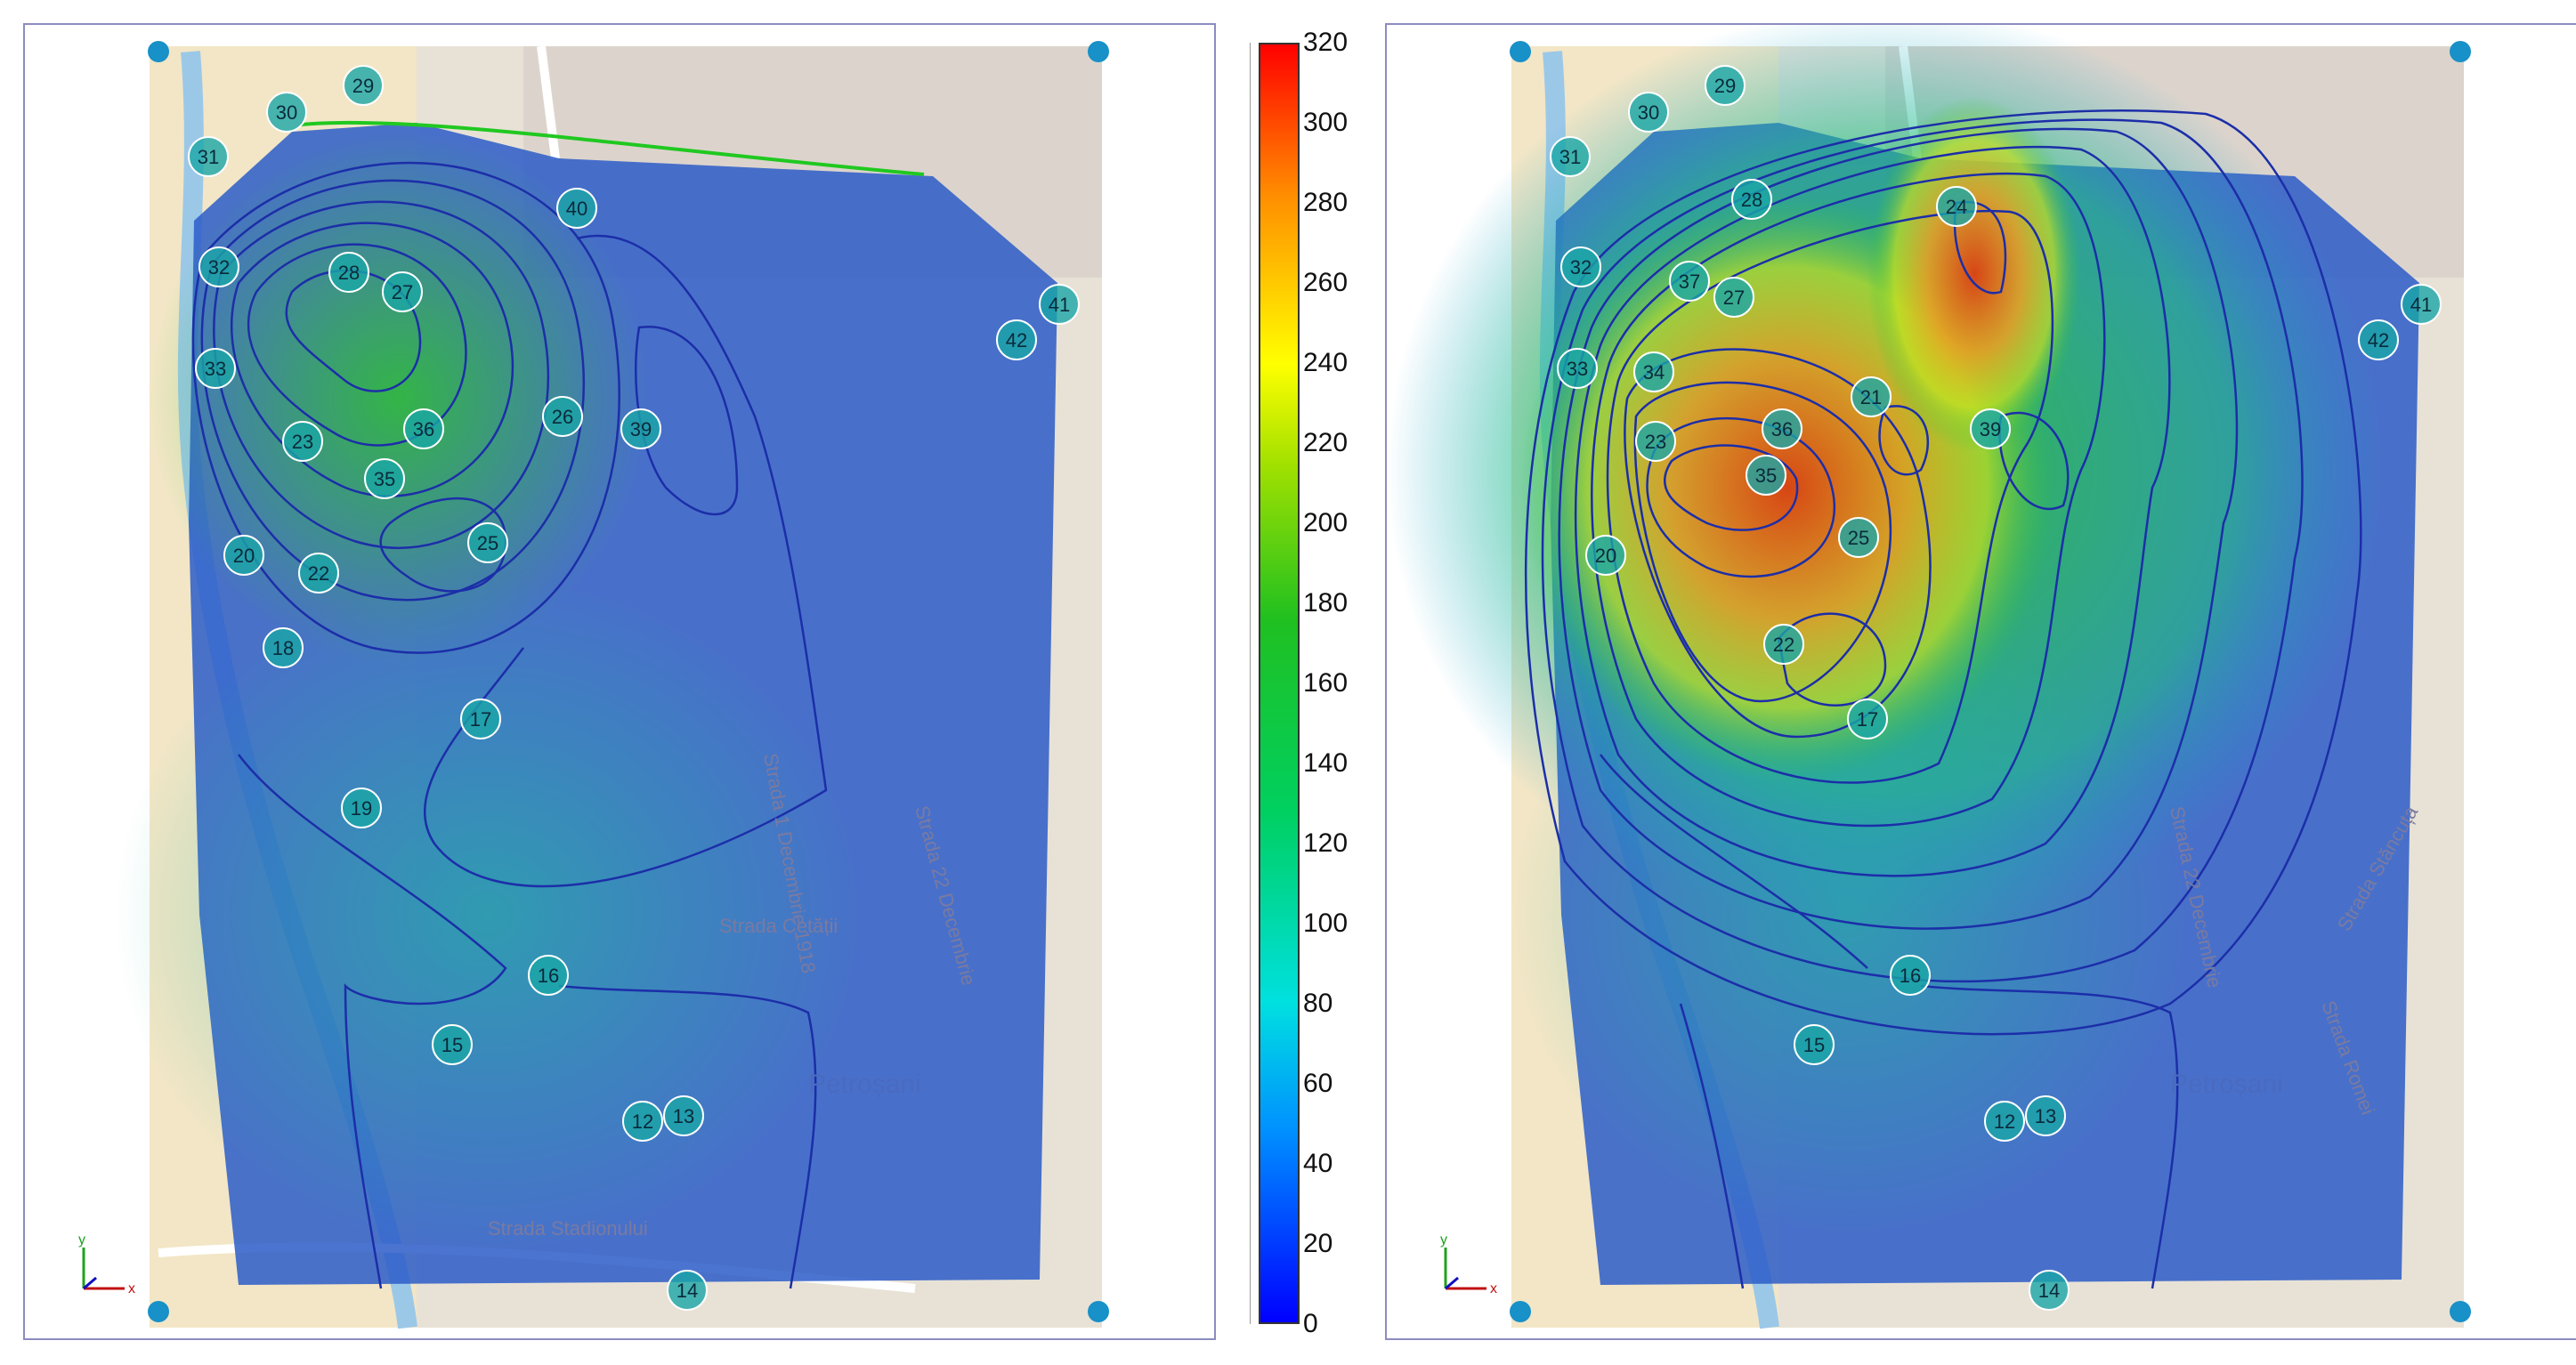 Image resolution: width=2576 pixels, height=1365 pixels. I want to click on station-label: 40, so click(576, 209).